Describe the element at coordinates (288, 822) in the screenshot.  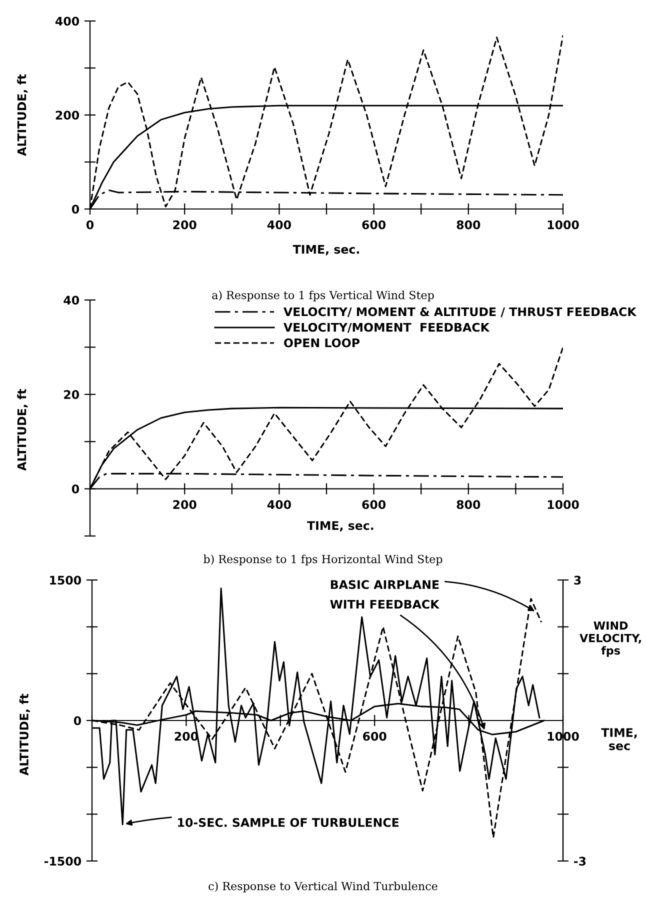
I see `annotation: 10-SEC. SAMPLE OF TURBULENCE` at that location.